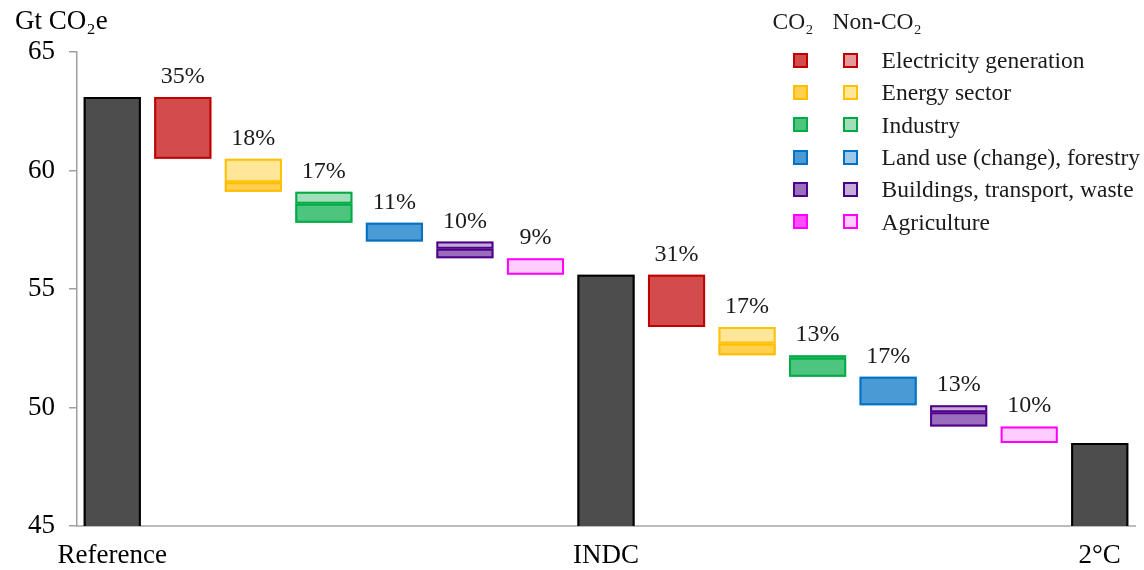 The image size is (1144, 570). Describe the element at coordinates (936, 221) in the screenshot. I see `legend-label: Agriculture` at that location.